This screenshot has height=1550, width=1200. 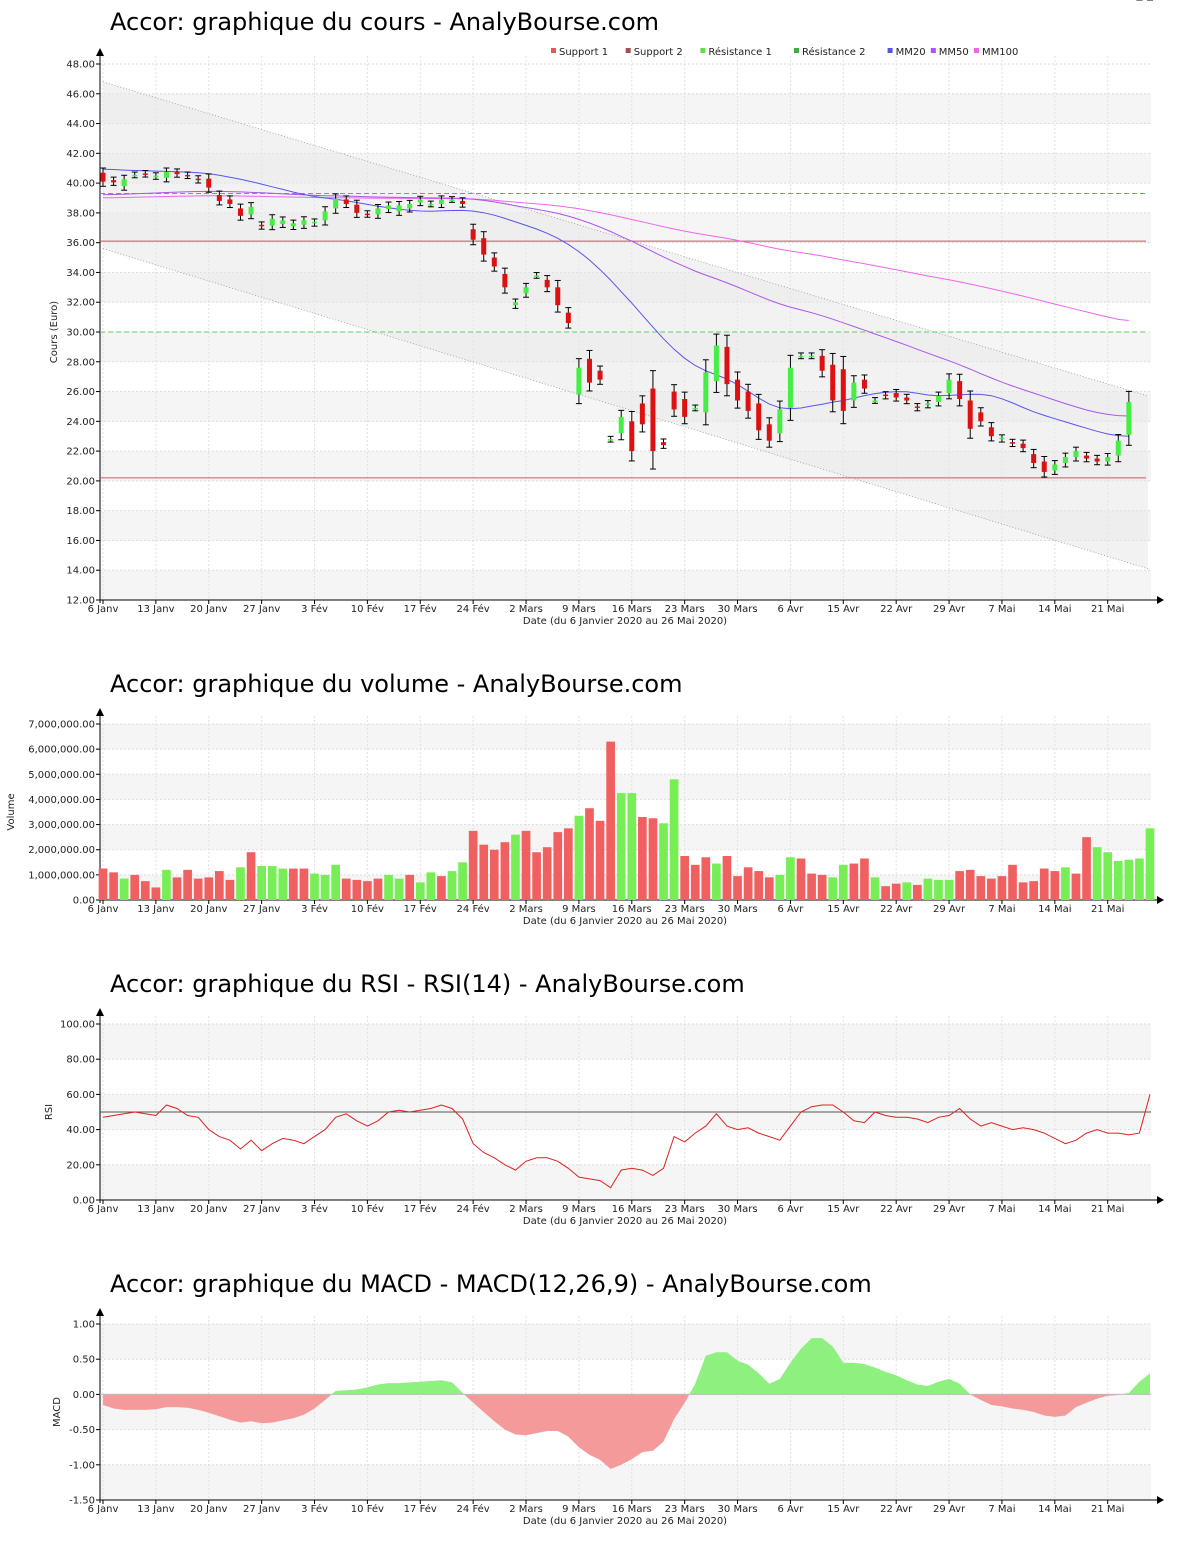 What do you see at coordinates (473, 609) in the screenshot?
I see `price-xtick-label: 24 Fév` at bounding box center [473, 609].